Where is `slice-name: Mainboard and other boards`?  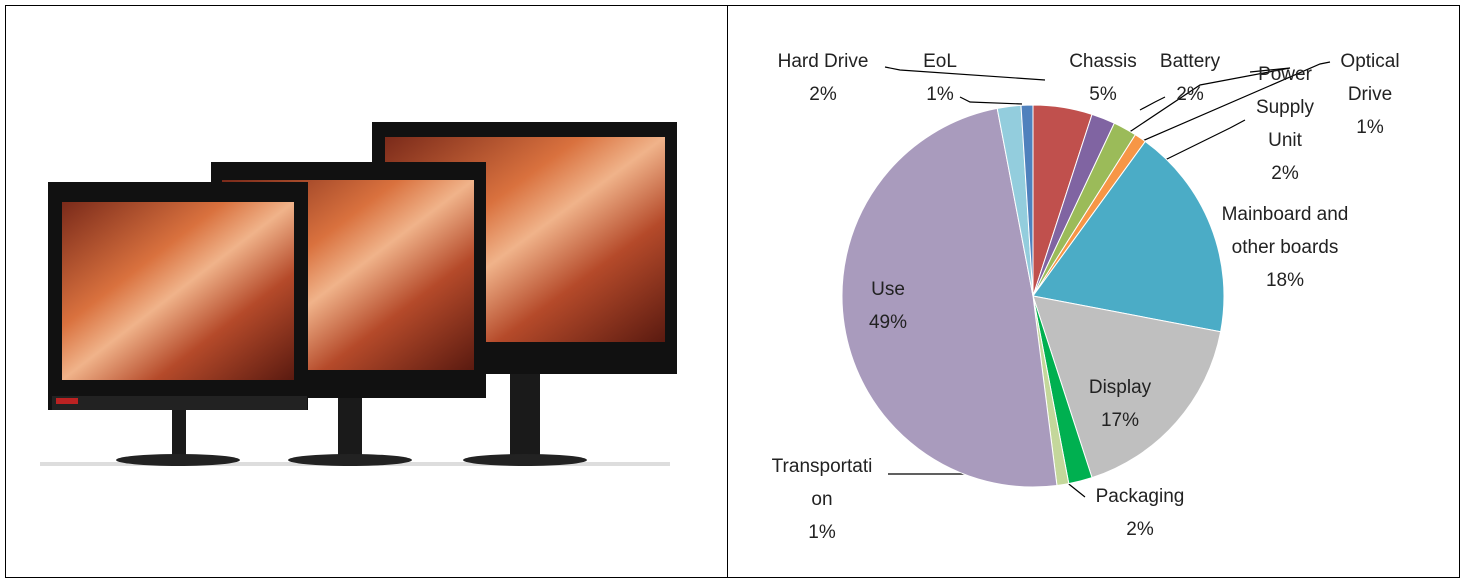
slice-name: Mainboard and other boards is located at coordinates (1285, 231).